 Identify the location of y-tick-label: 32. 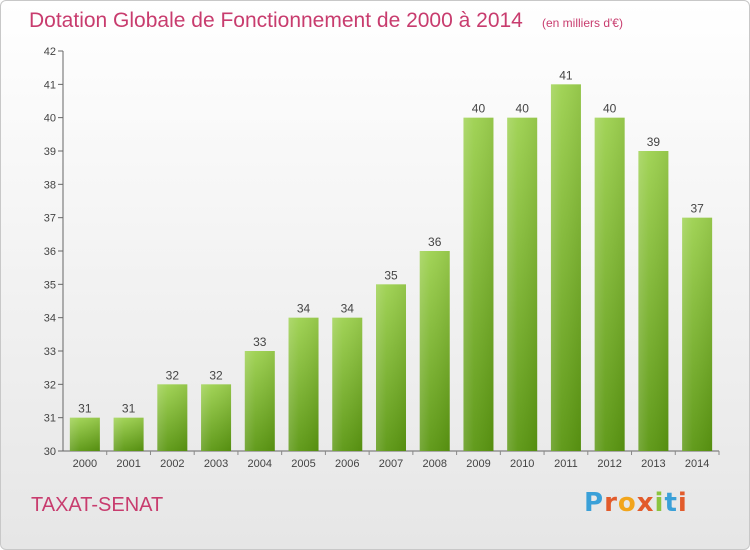
(50, 385).